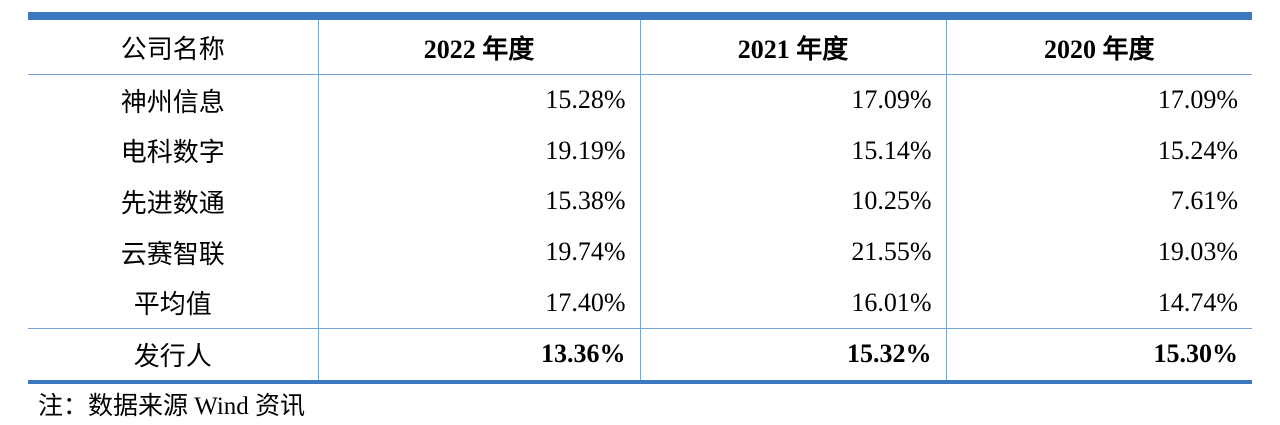 This screenshot has width=1280, height=425. Describe the element at coordinates (1098, 201) in the screenshot. I see `value-cell: 7.61%` at that location.